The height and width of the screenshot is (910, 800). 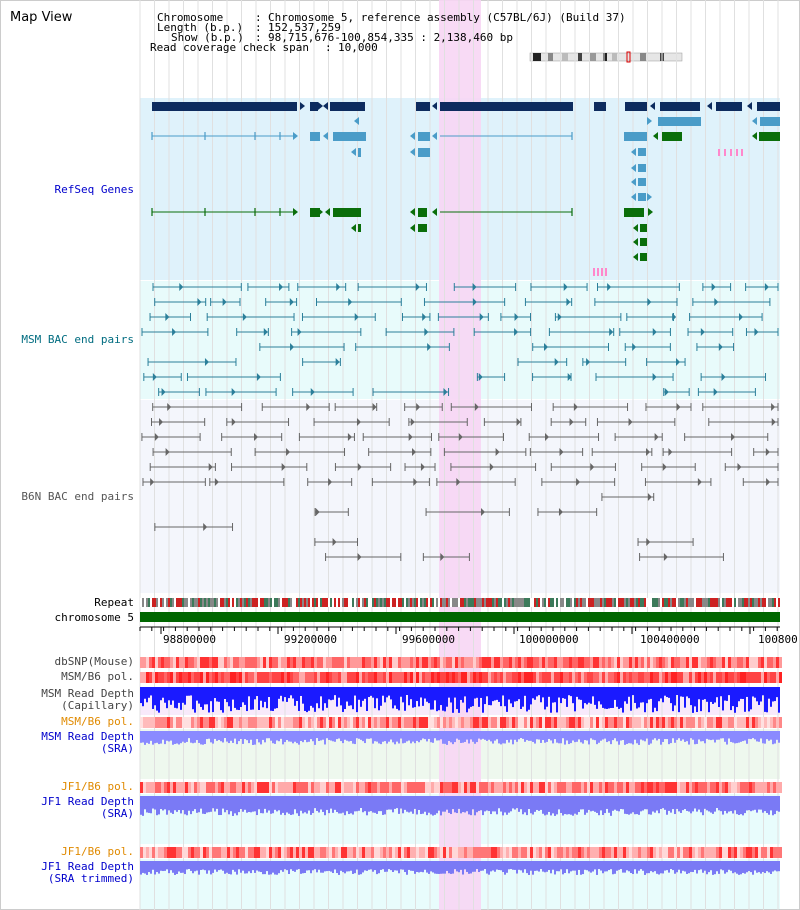 I want to click on track-label-jf1-read-depth-trim: JF1 Read Depth (SRA trimmed), so click(x=87, y=872).